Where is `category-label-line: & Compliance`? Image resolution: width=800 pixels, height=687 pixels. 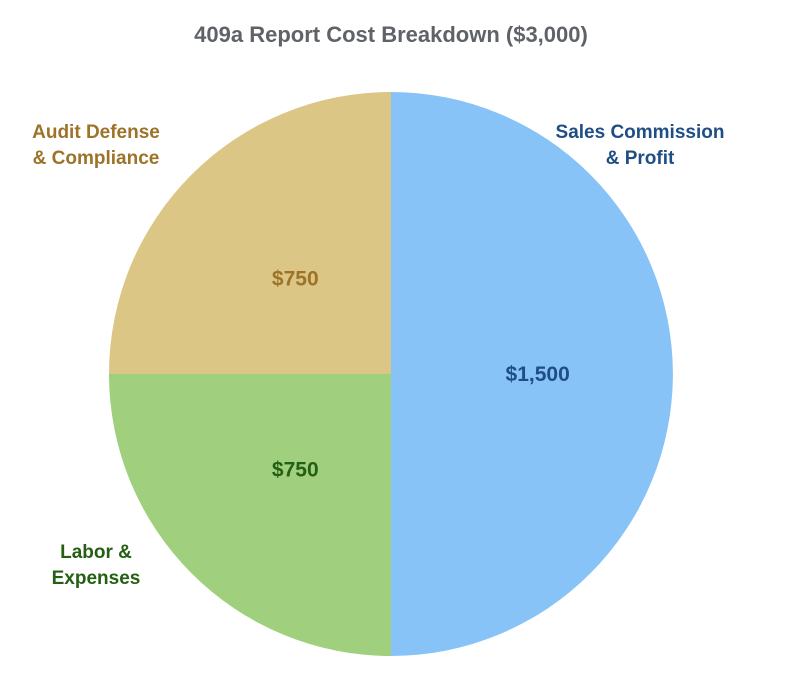 category-label-line: & Compliance is located at coordinates (96, 158).